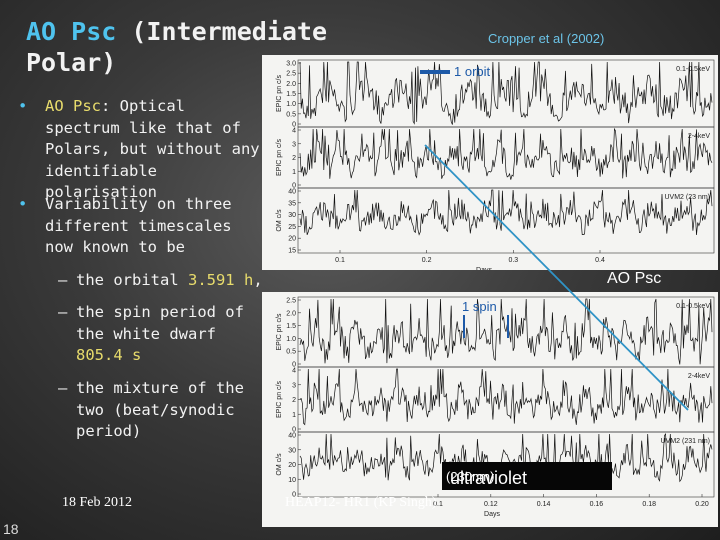 The height and width of the screenshot is (540, 720). Describe the element at coordinates (472, 71) in the screenshot. I see `orbit-banner: 1 orbit` at that location.